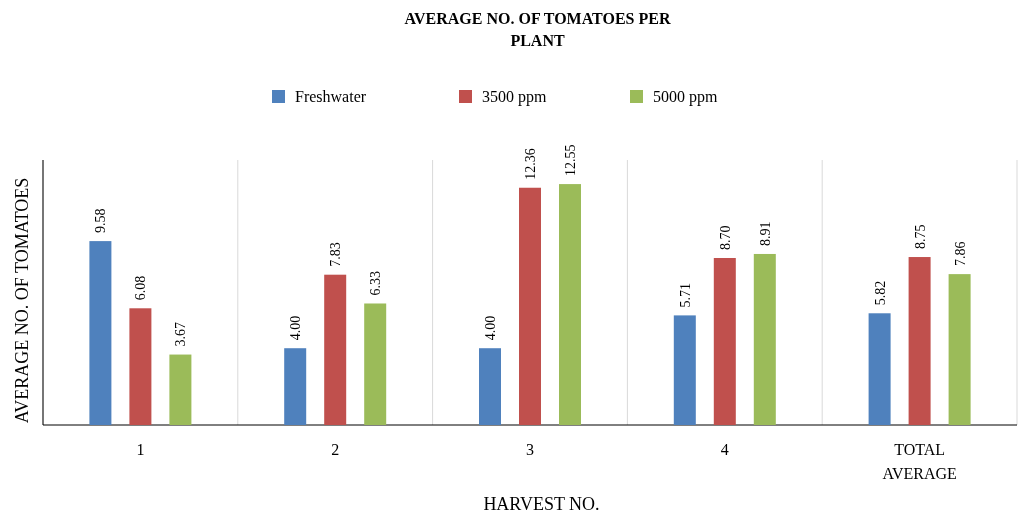 This screenshot has width=1019, height=519. Describe the element at coordinates (960, 254) in the screenshot. I see `data-label: 7.86` at that location.